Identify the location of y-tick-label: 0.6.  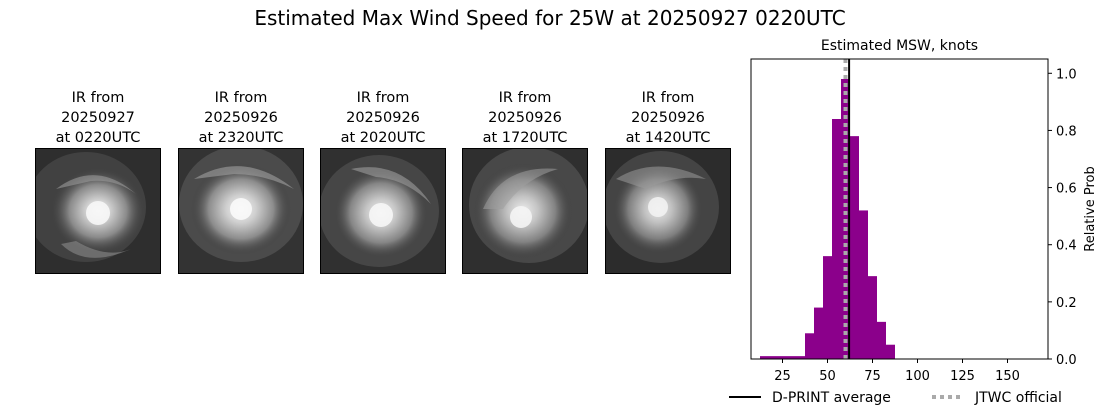
(1066, 189).